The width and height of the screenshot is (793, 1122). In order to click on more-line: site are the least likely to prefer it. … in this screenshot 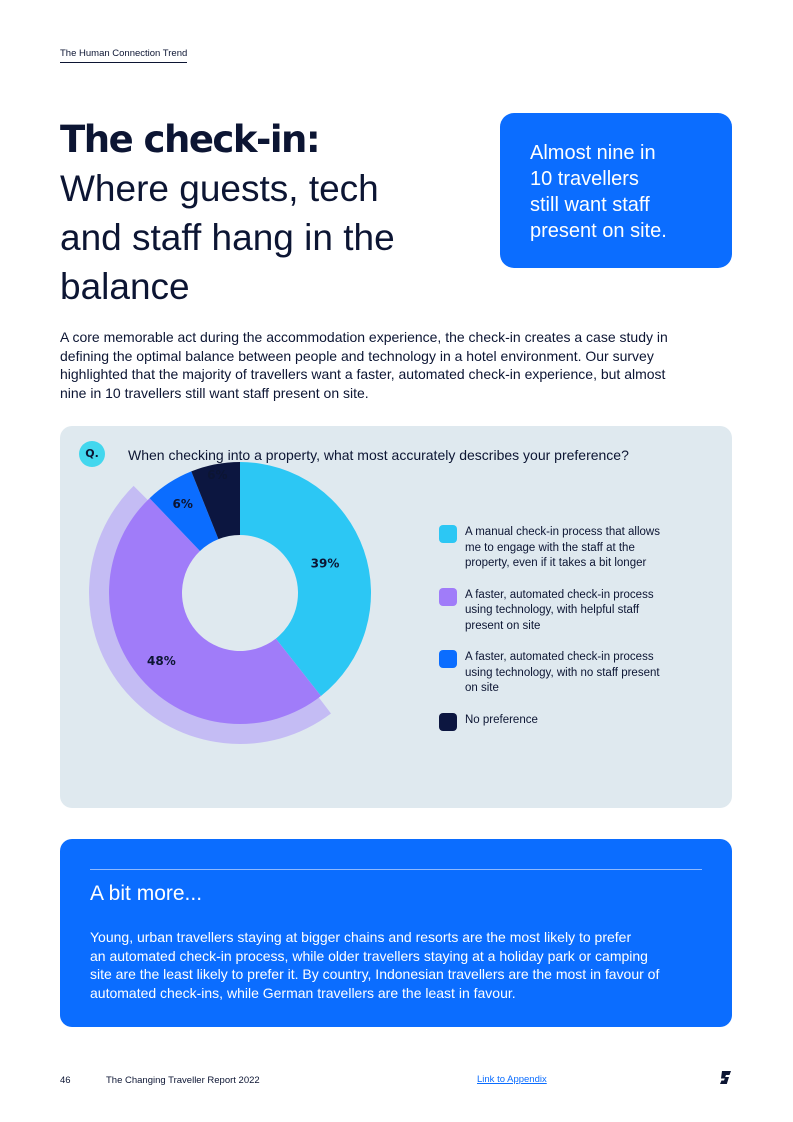, I will do `click(375, 974)`.